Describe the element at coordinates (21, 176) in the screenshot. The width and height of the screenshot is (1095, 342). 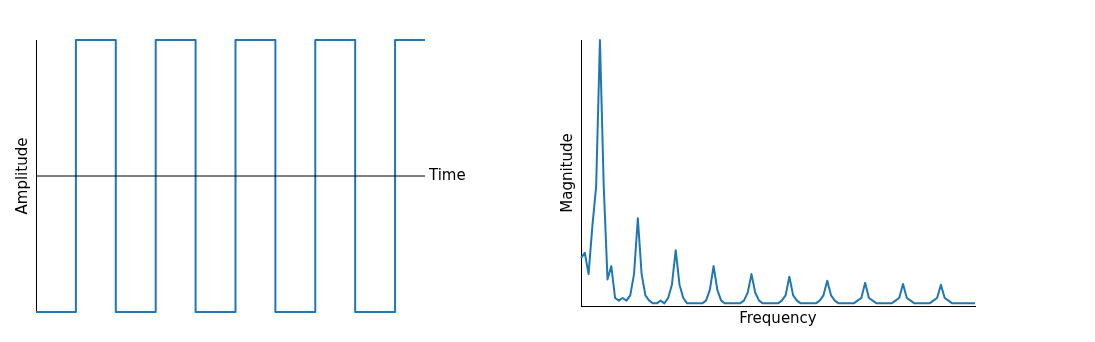
I see `y-axis-title: Amplitude` at that location.